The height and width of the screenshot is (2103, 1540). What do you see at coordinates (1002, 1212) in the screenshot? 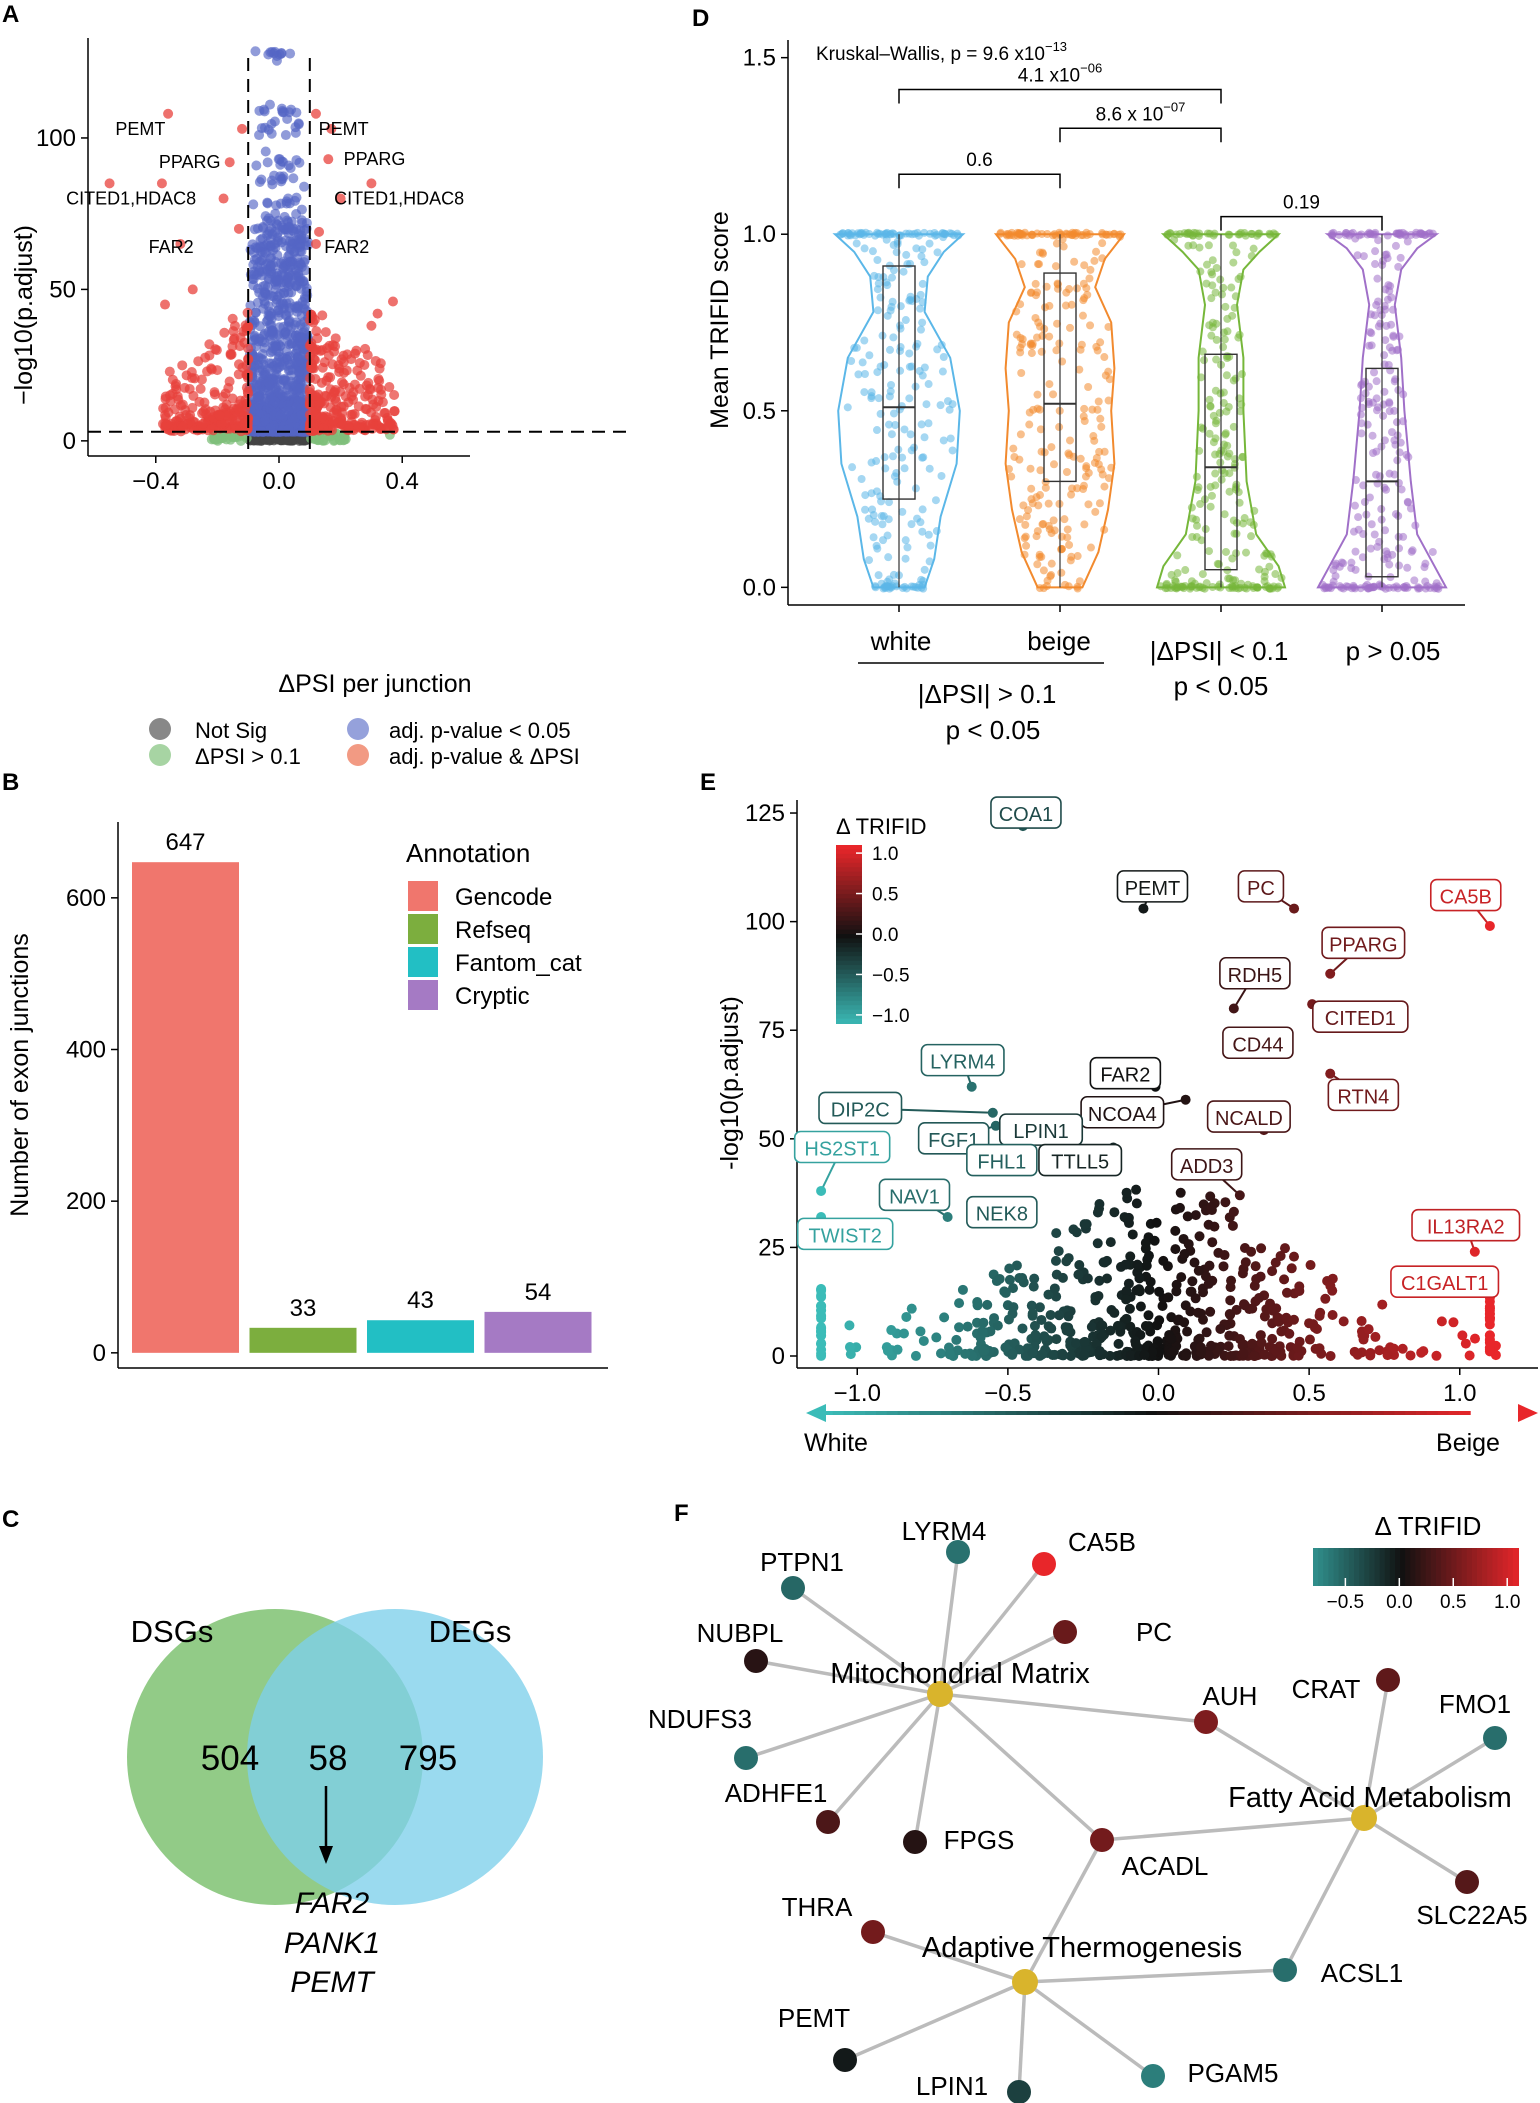
I see `gene-box-nek8` at bounding box center [1002, 1212].